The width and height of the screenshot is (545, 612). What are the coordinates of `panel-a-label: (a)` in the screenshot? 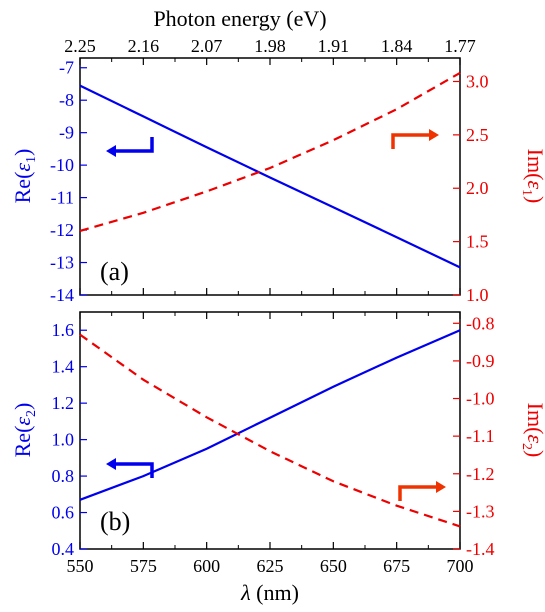 It's located at (114, 271).